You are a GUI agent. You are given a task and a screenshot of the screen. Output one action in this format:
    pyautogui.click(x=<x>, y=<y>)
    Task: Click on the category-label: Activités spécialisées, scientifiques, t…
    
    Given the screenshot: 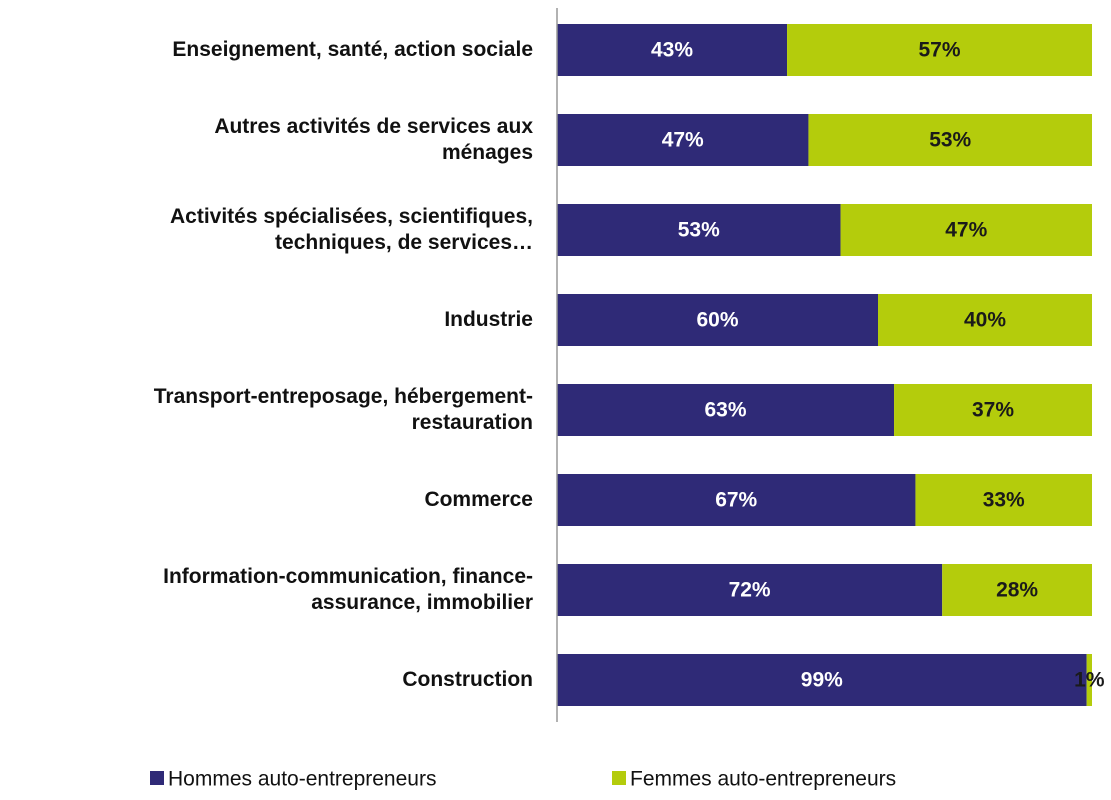 What is the action you would take?
    pyautogui.click(x=351, y=229)
    